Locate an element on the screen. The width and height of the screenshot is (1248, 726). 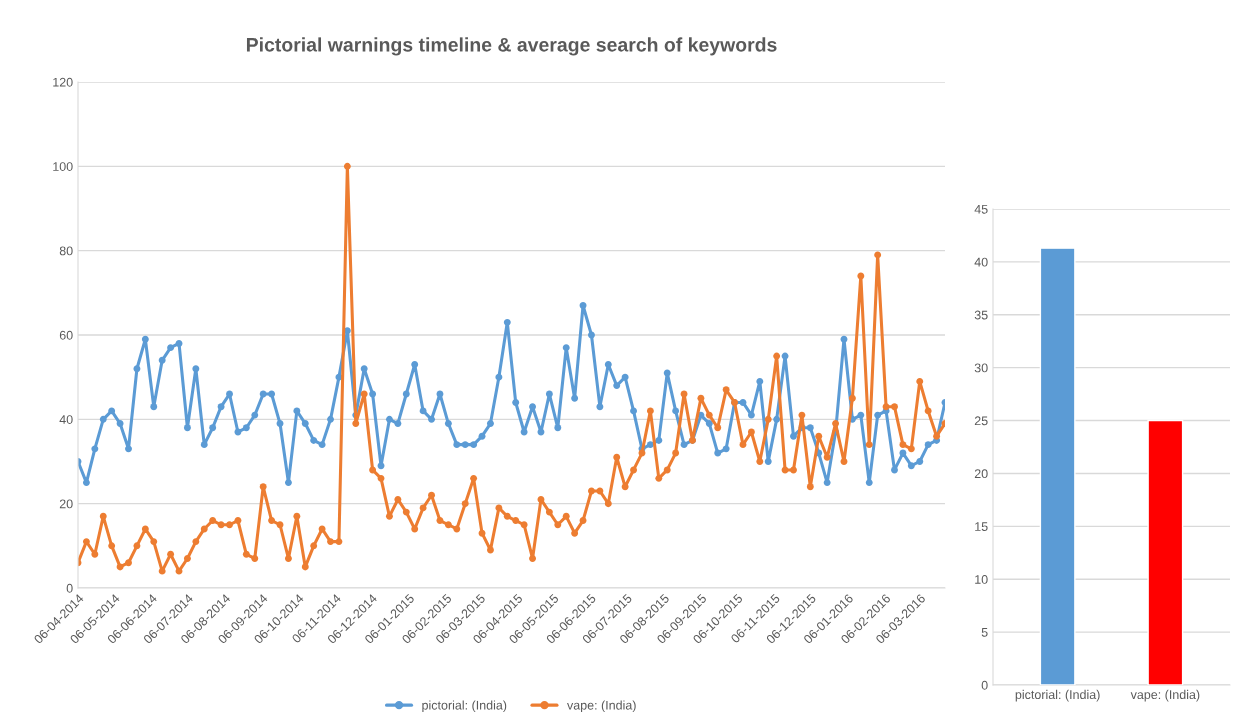
legend-label: pictorial: (India) is located at coordinates (464, 706).